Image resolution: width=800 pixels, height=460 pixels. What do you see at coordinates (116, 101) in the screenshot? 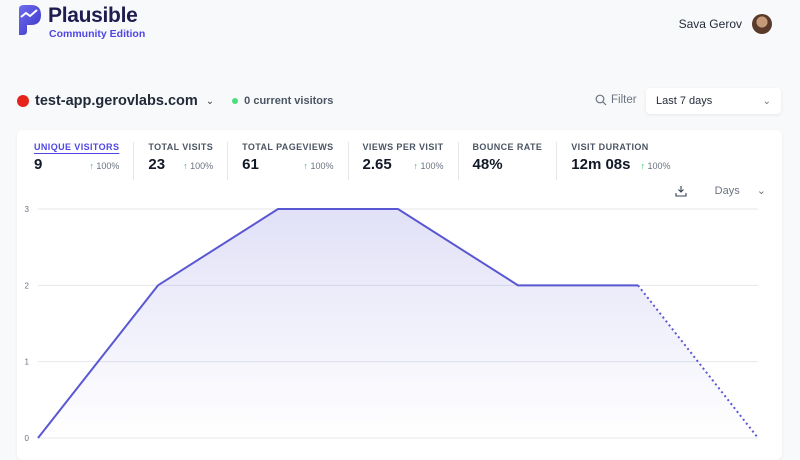
I see `site-name: test-app.gerovlabs.com` at bounding box center [116, 101].